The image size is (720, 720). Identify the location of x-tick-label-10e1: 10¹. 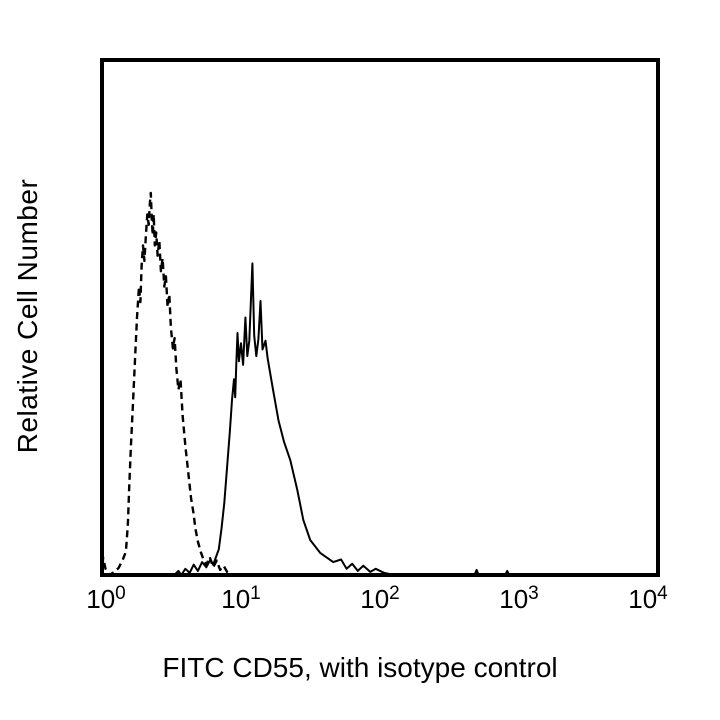
(241, 598).